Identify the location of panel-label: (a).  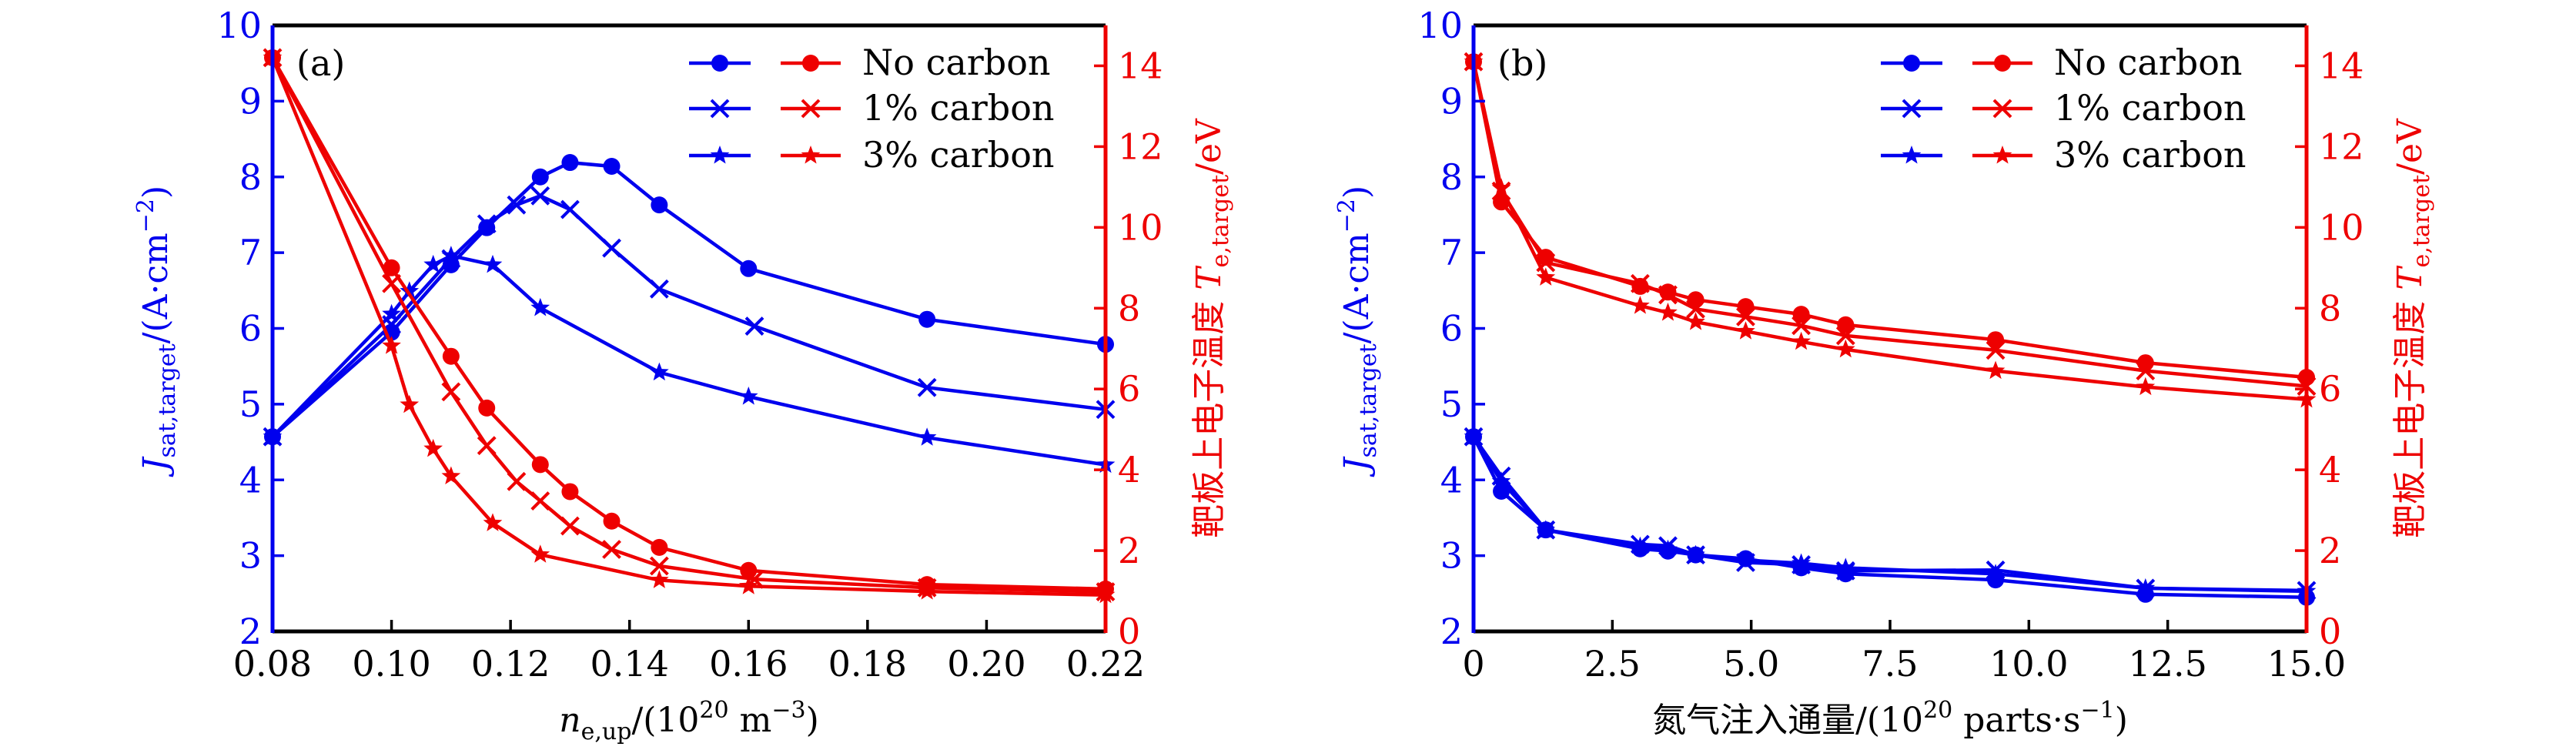
(320, 63).